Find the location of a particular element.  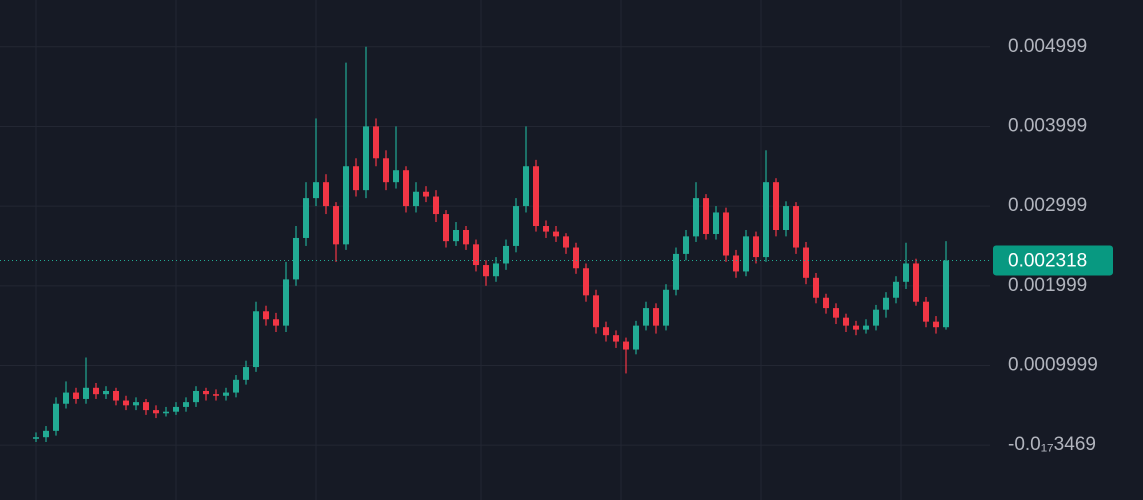

last-price-badge is located at coordinates (1053, 260).